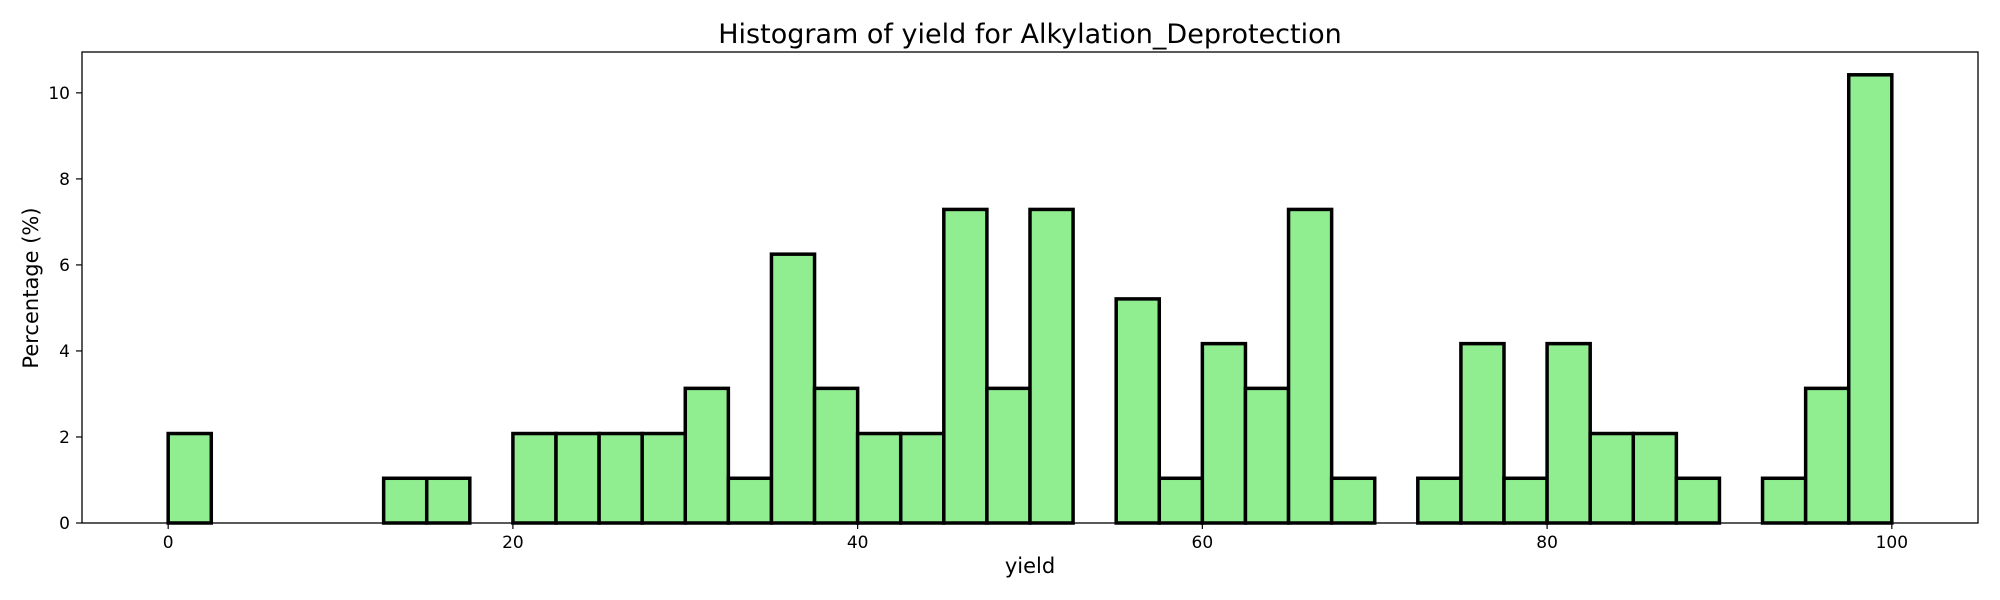  I want to click on x-axis: 0 20 40 60 80 100, so click(1035, 538).